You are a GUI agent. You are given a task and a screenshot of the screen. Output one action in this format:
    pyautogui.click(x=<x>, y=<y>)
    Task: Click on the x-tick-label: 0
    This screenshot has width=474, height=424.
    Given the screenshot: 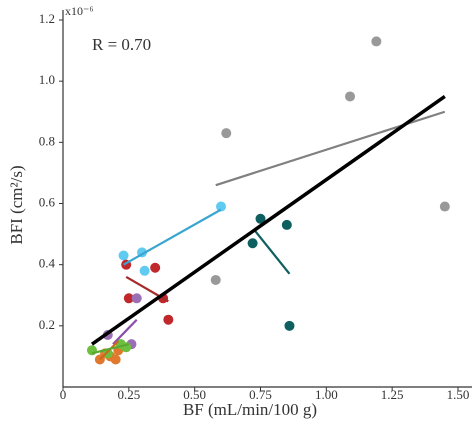 What is the action you would take?
    pyautogui.click(x=63, y=394)
    